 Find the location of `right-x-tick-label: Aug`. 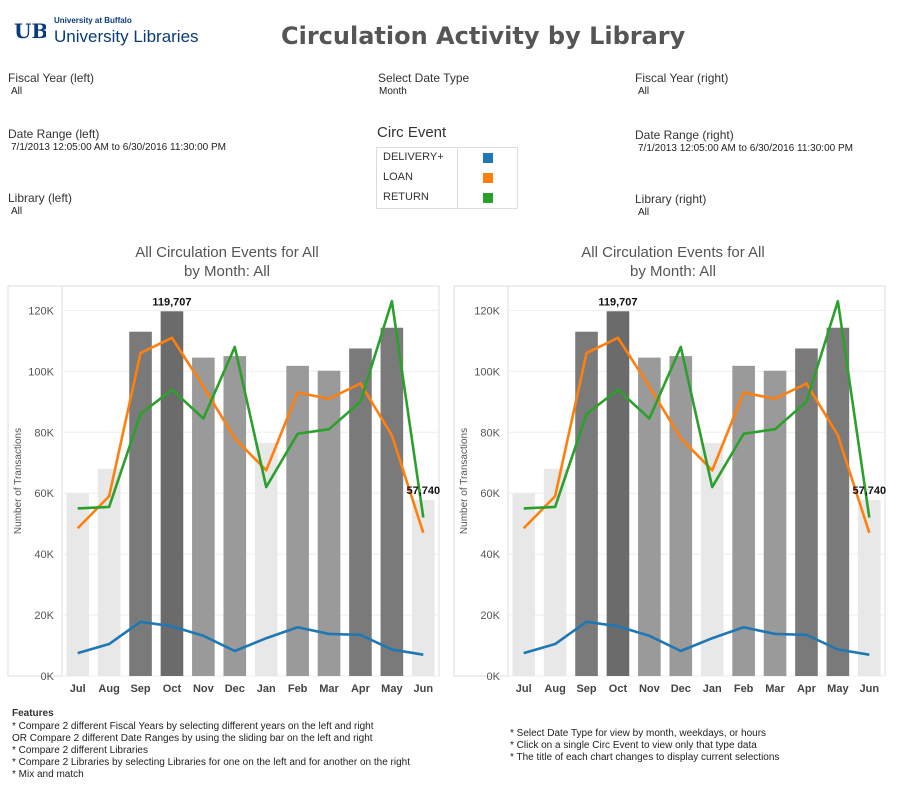

right-x-tick-label: Aug is located at coordinates (554, 689).